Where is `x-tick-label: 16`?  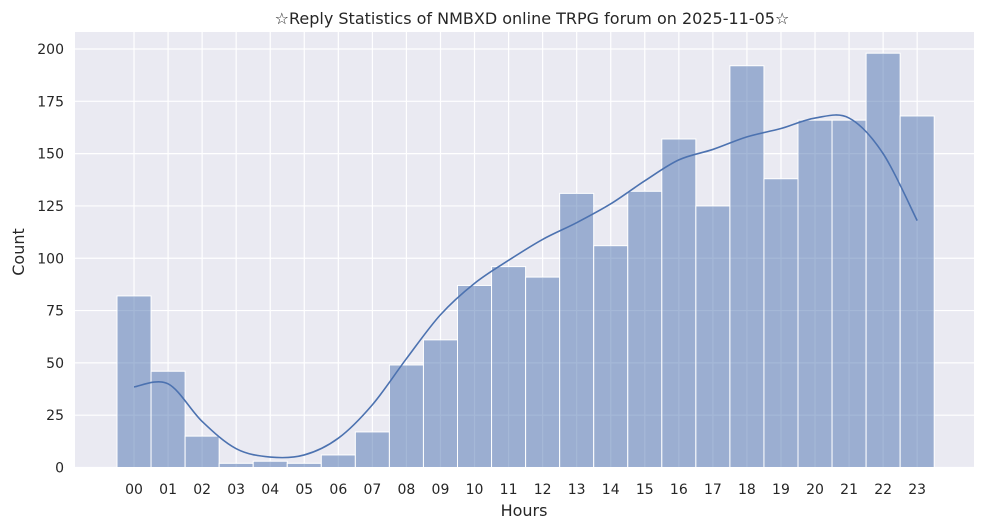
x-tick-label: 16 is located at coordinates (679, 490).